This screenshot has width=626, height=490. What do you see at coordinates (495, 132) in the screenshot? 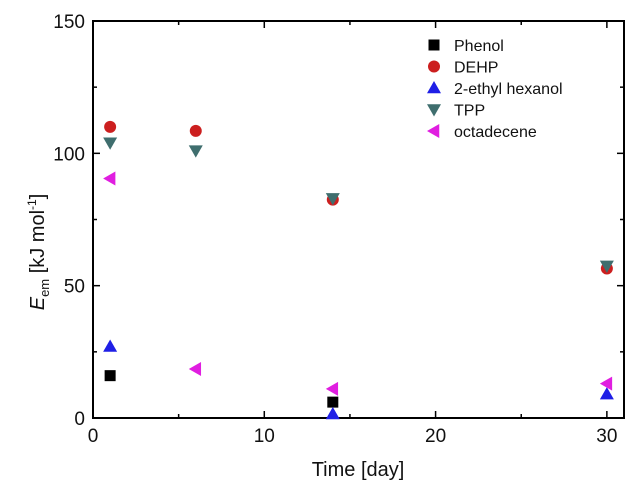
I see `legend-label-octadecene: octadecene` at bounding box center [495, 132].